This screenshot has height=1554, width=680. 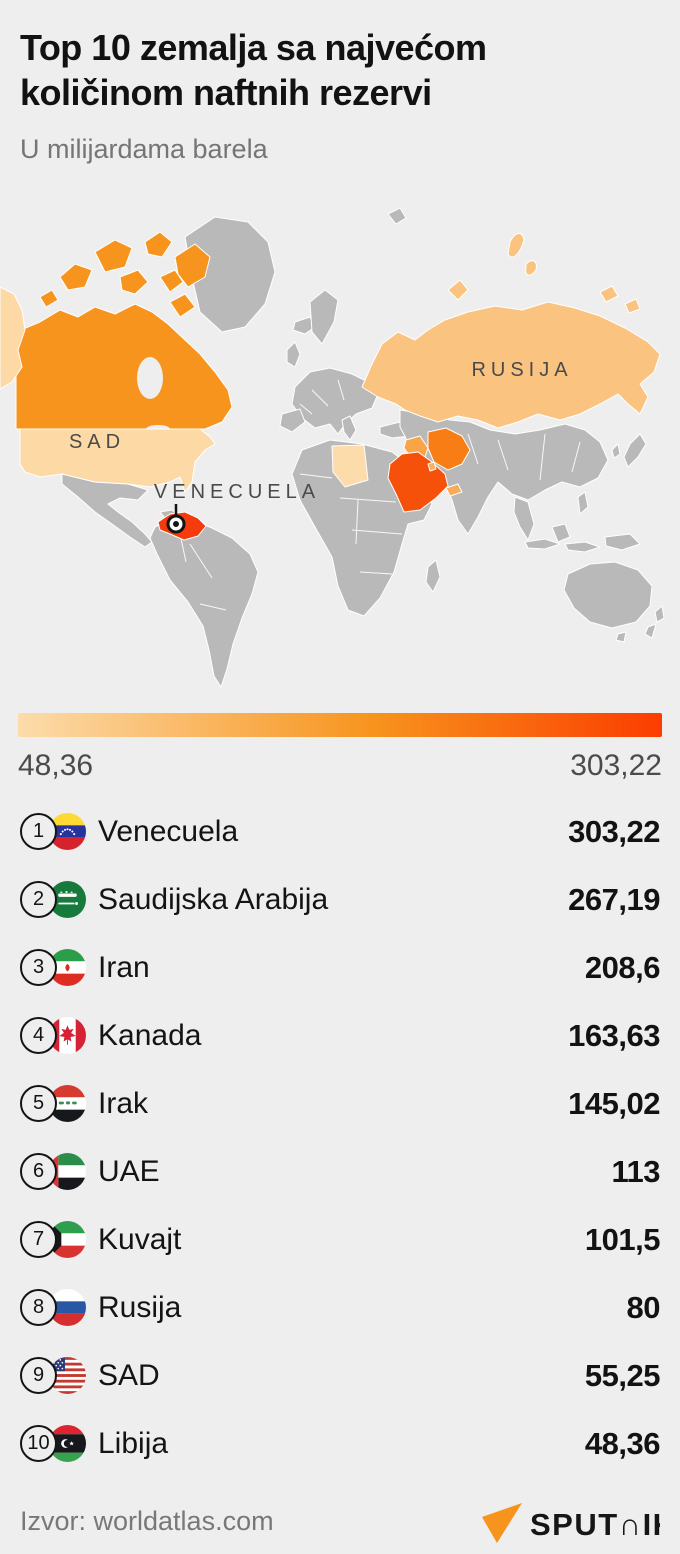 What do you see at coordinates (608, 595) in the screenshot?
I see `map-australia` at bounding box center [608, 595].